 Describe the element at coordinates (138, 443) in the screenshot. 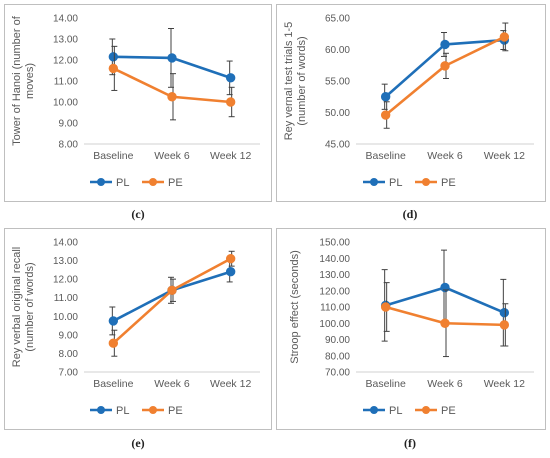

I see `caption-e: (e)` at that location.